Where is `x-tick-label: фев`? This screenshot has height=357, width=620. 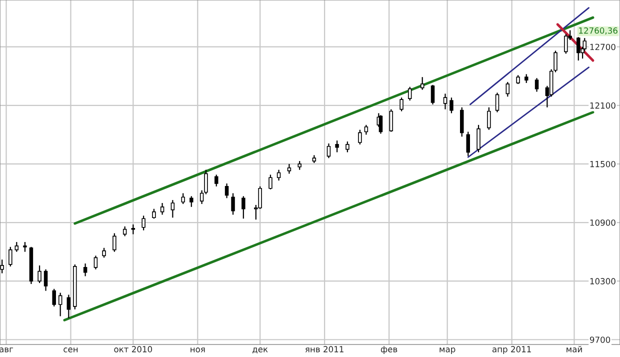
x-tick-label: фев is located at coordinates (389, 350).